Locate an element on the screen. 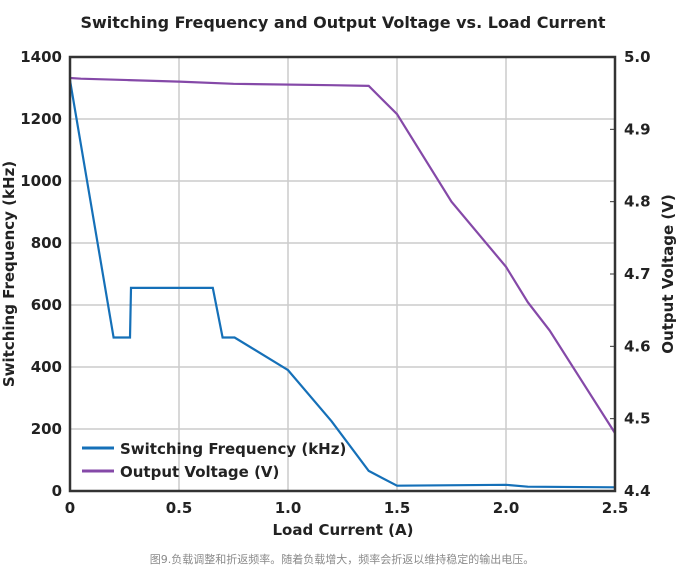  figure-caption: 图9.负载调整和折返频率。随着负载增大，频率会折返以维持稳定的输出电压。 is located at coordinates (342, 559).